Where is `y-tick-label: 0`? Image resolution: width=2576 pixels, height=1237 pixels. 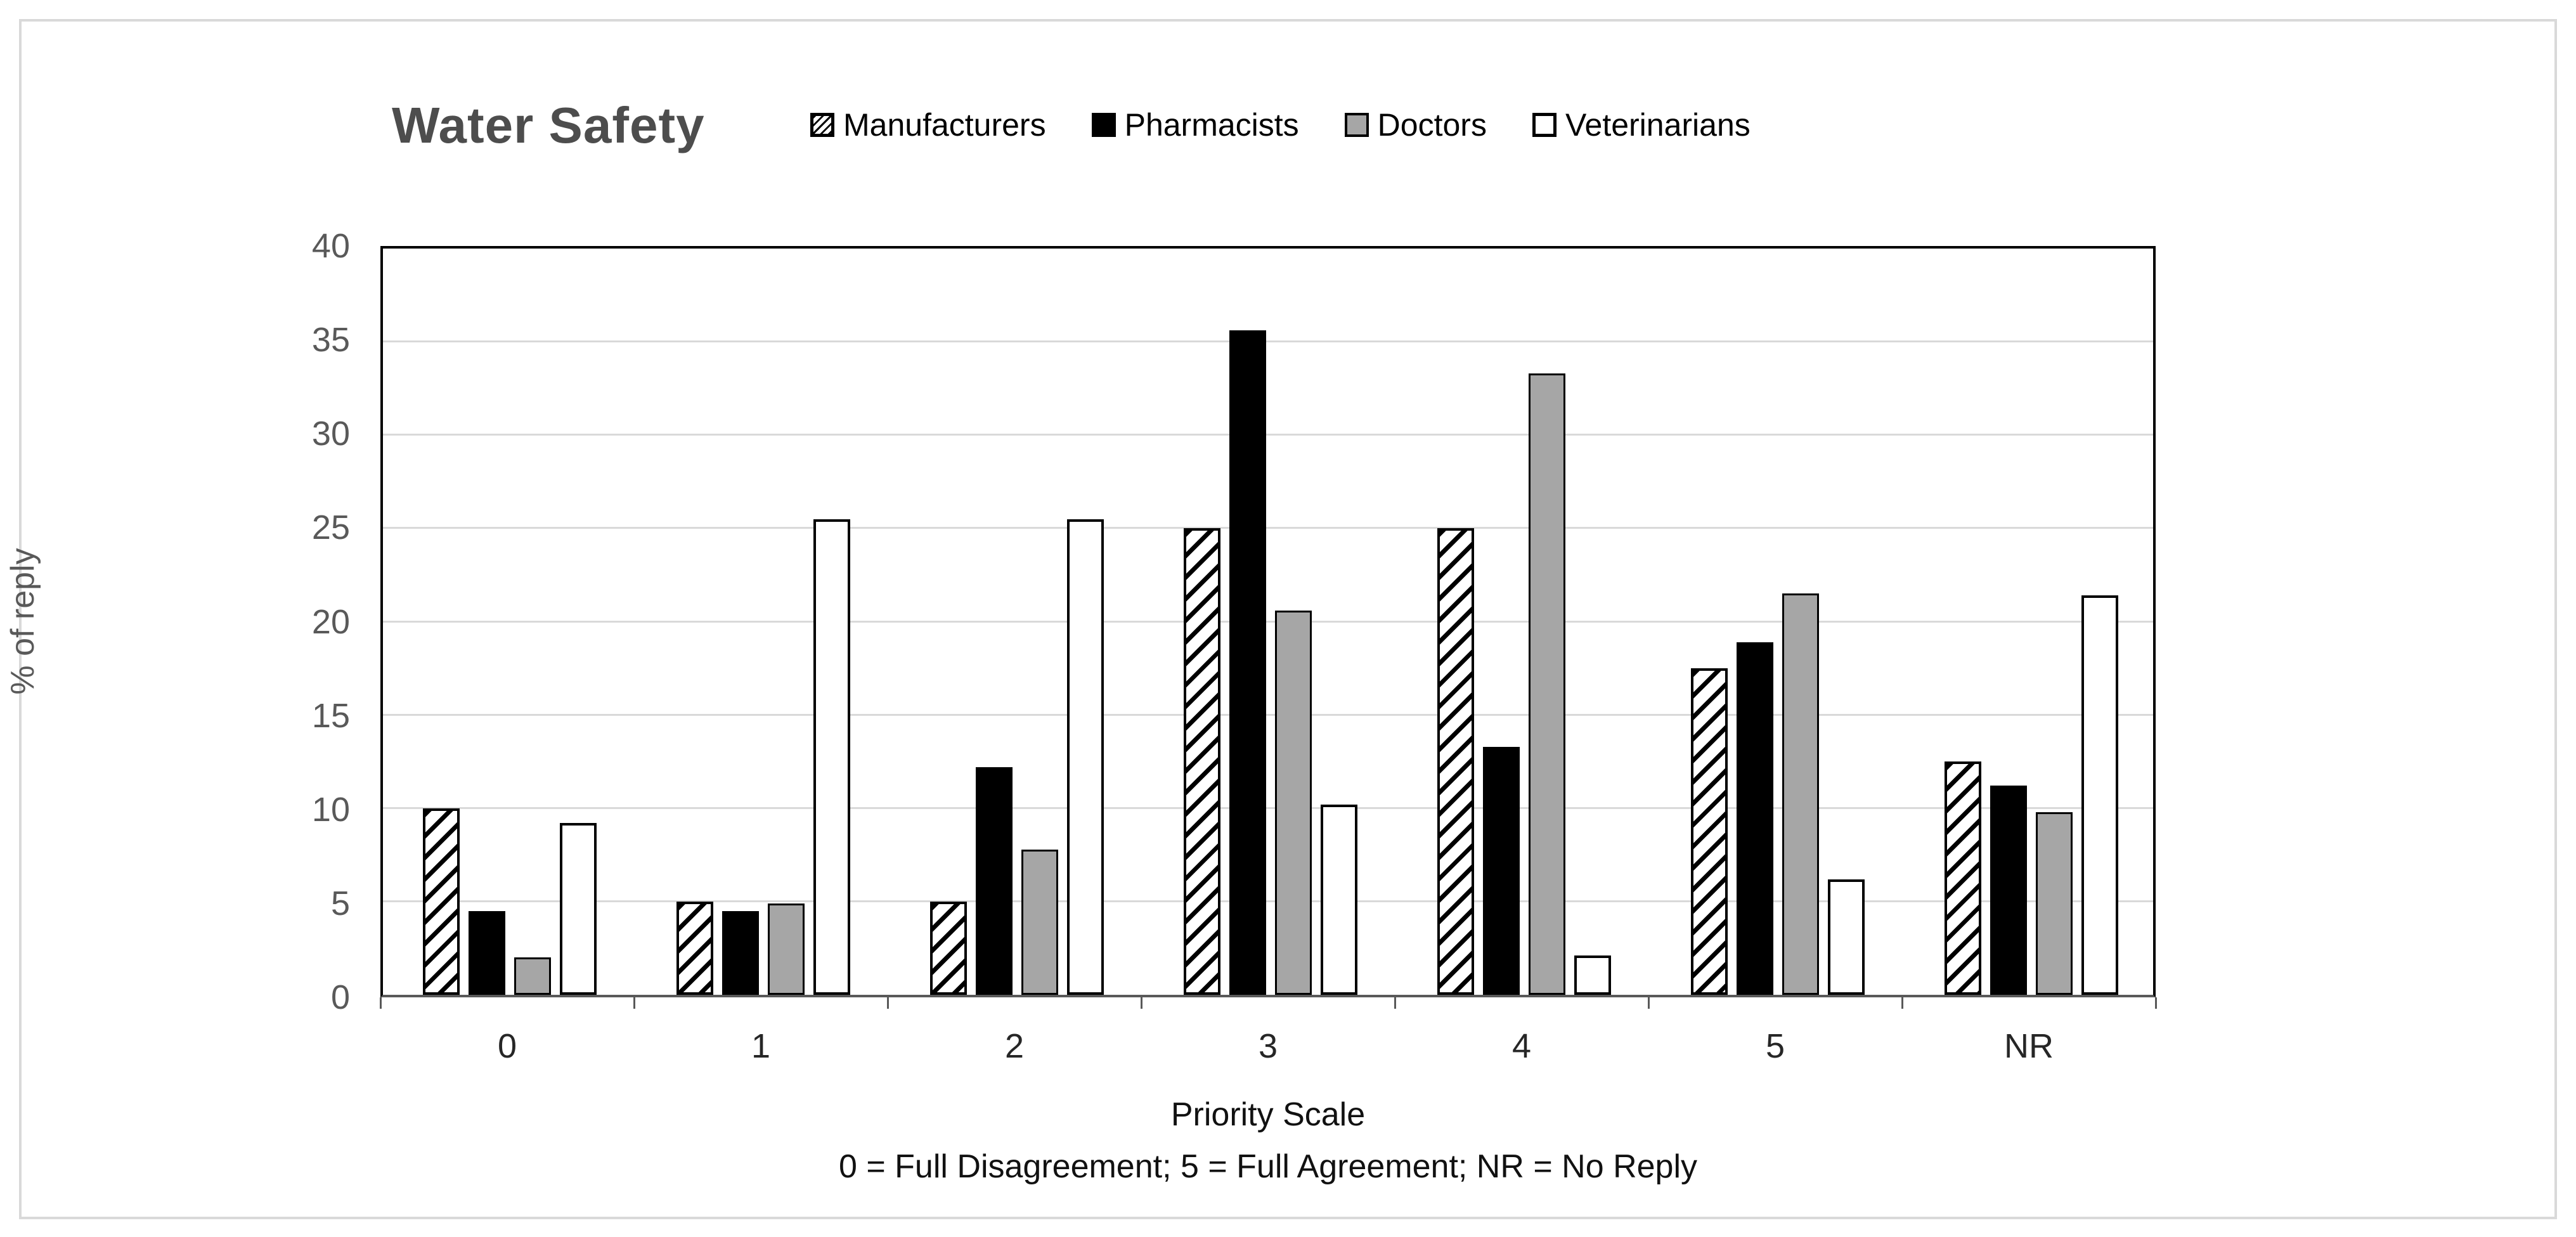
y-tick-label: 0 is located at coordinates (340, 997).